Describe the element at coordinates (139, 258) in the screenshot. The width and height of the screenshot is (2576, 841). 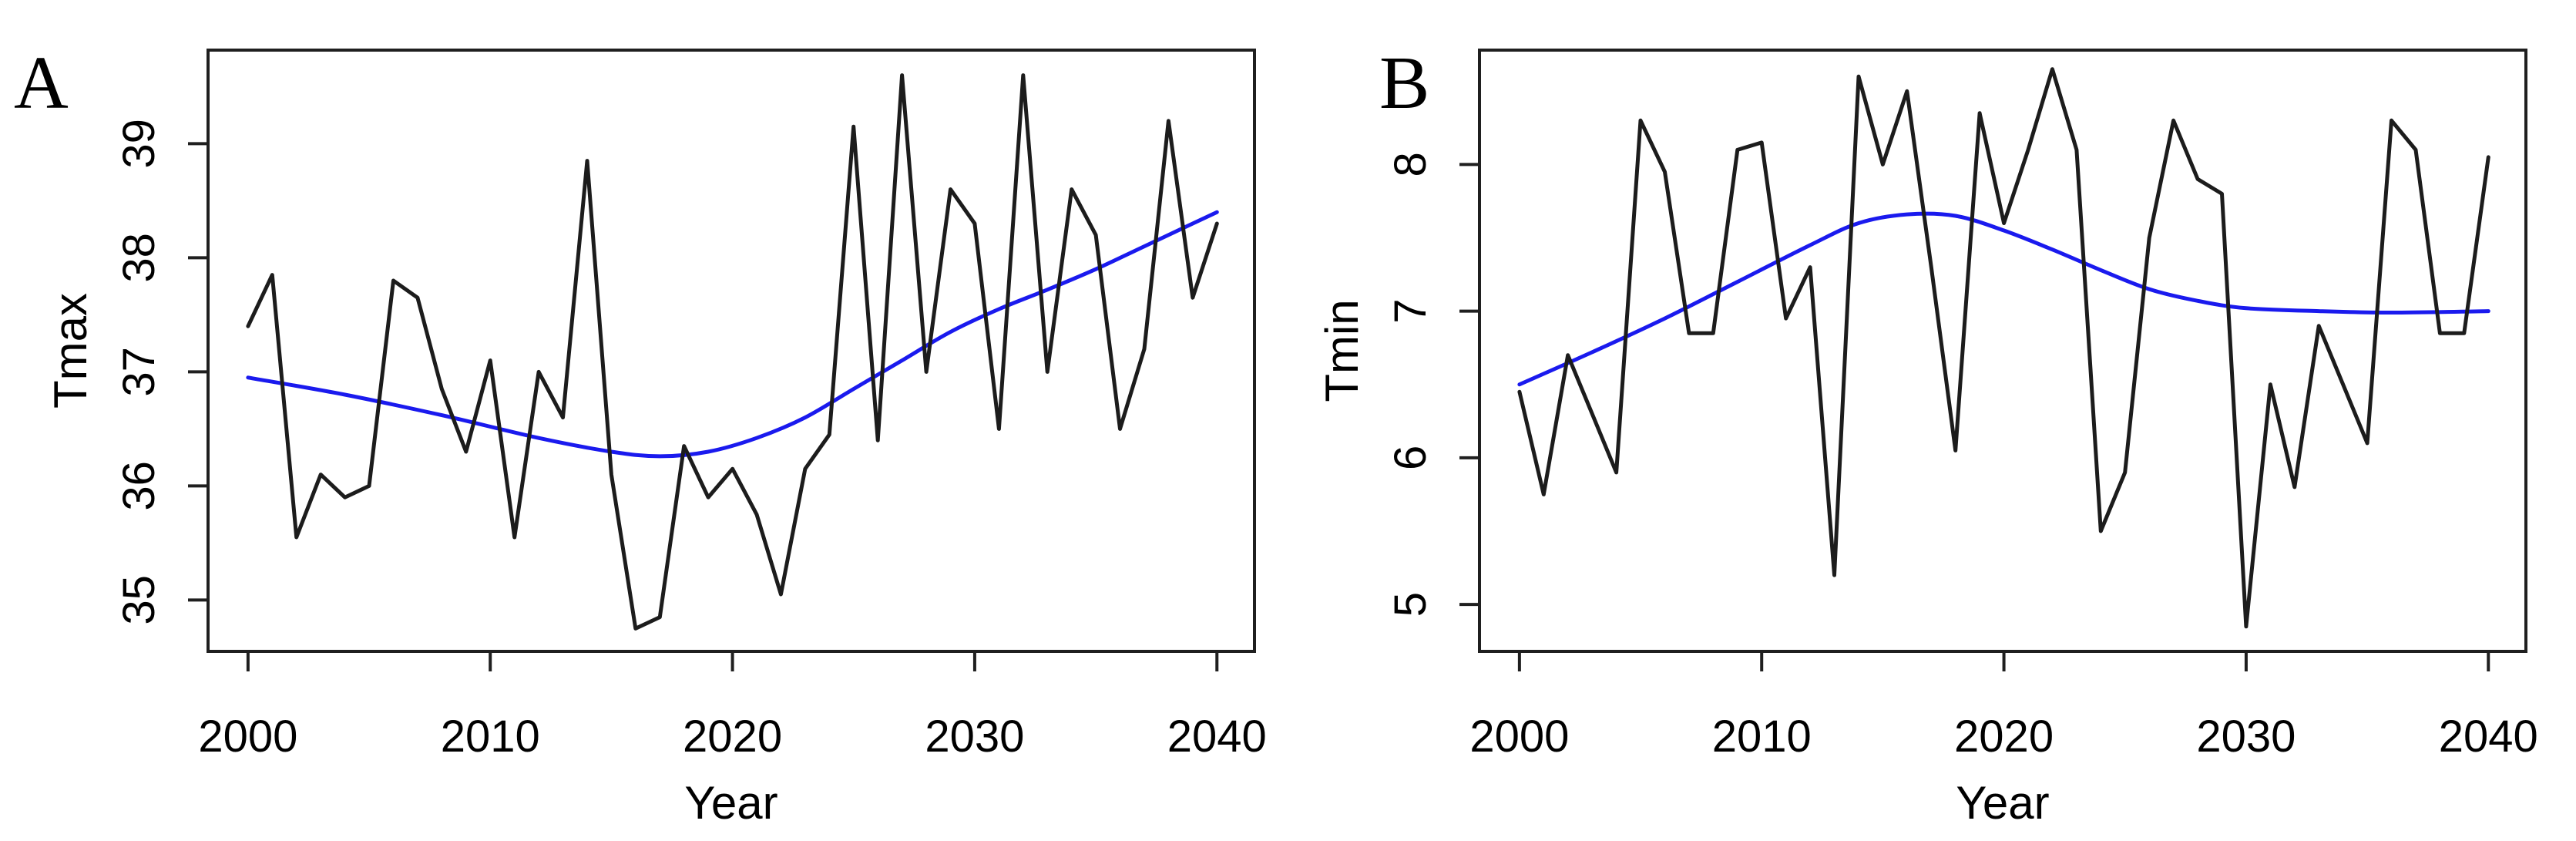
I see `y-tick-label: 38` at that location.